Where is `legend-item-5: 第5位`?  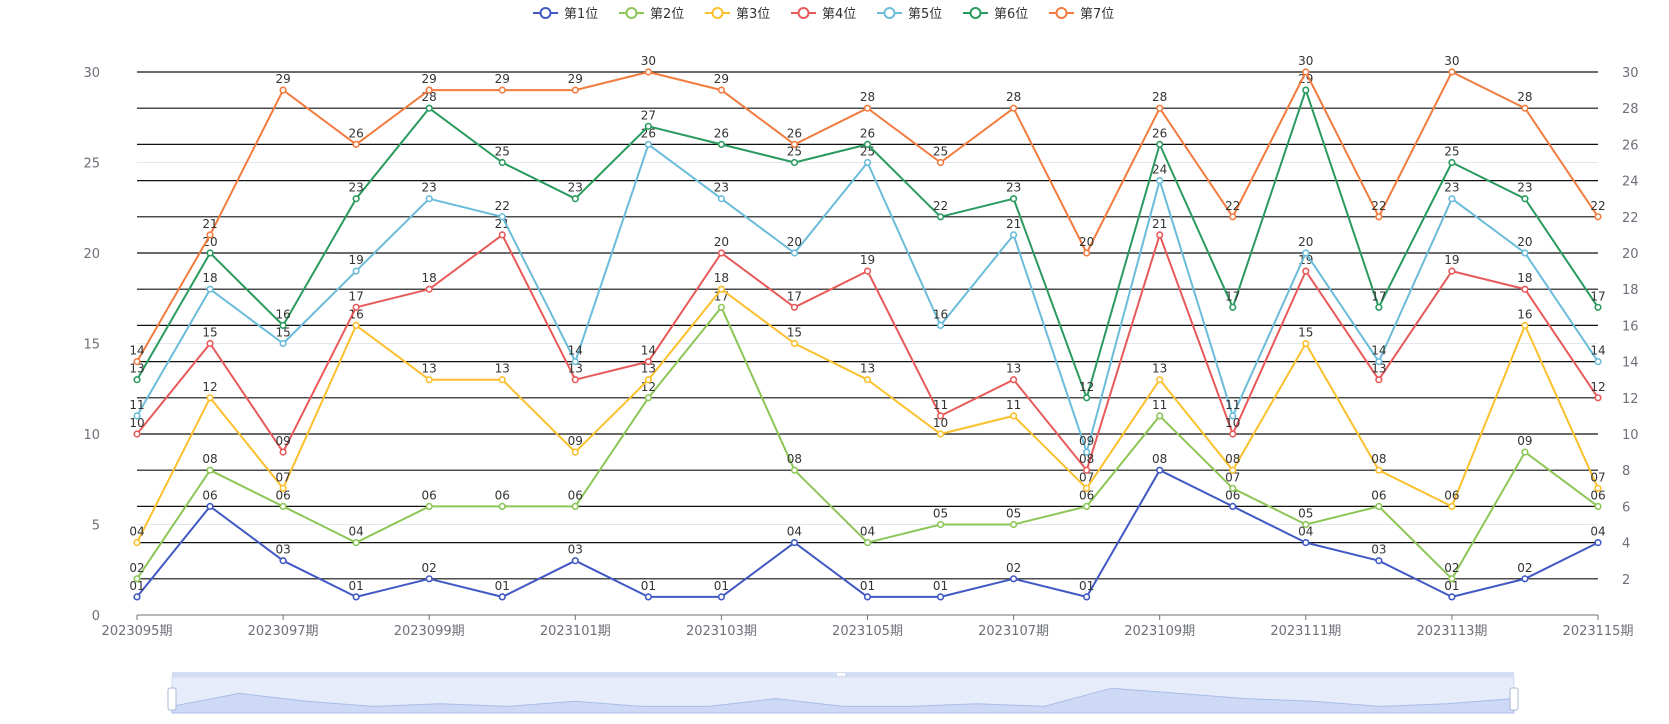
legend-item-5: 第5位 is located at coordinates (909, 14).